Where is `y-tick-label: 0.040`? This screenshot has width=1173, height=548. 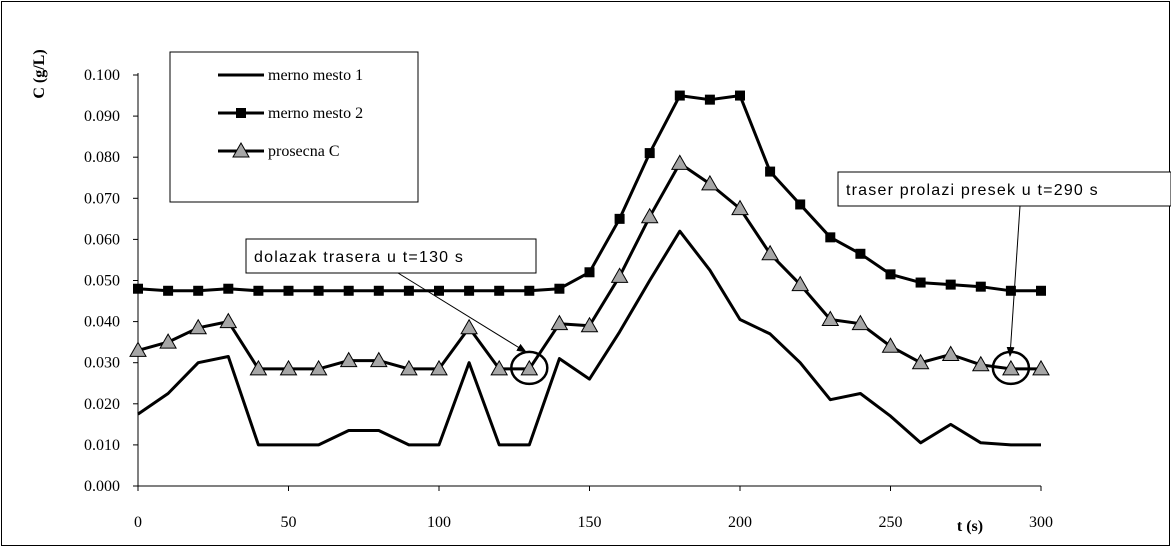
y-tick-label: 0.040 is located at coordinates (102, 322).